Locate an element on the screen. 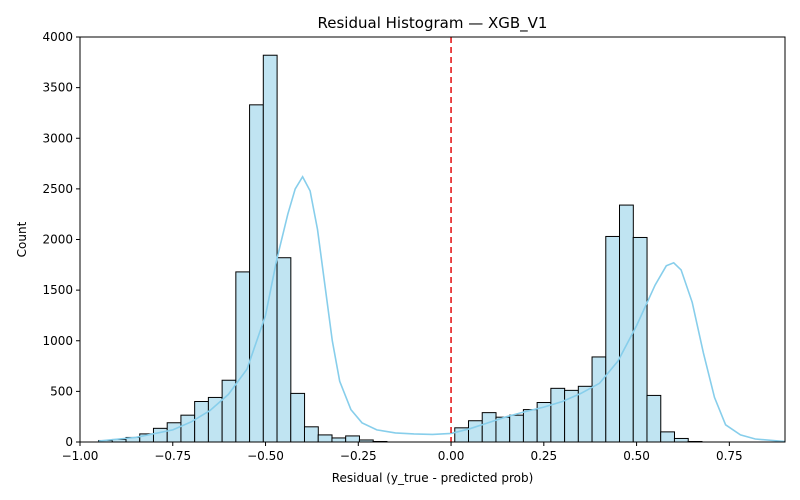 Image resolution: width=800 pixels, height=500 pixels. x-axis-title: Residual (y_true - predicted prob) is located at coordinates (433, 478).